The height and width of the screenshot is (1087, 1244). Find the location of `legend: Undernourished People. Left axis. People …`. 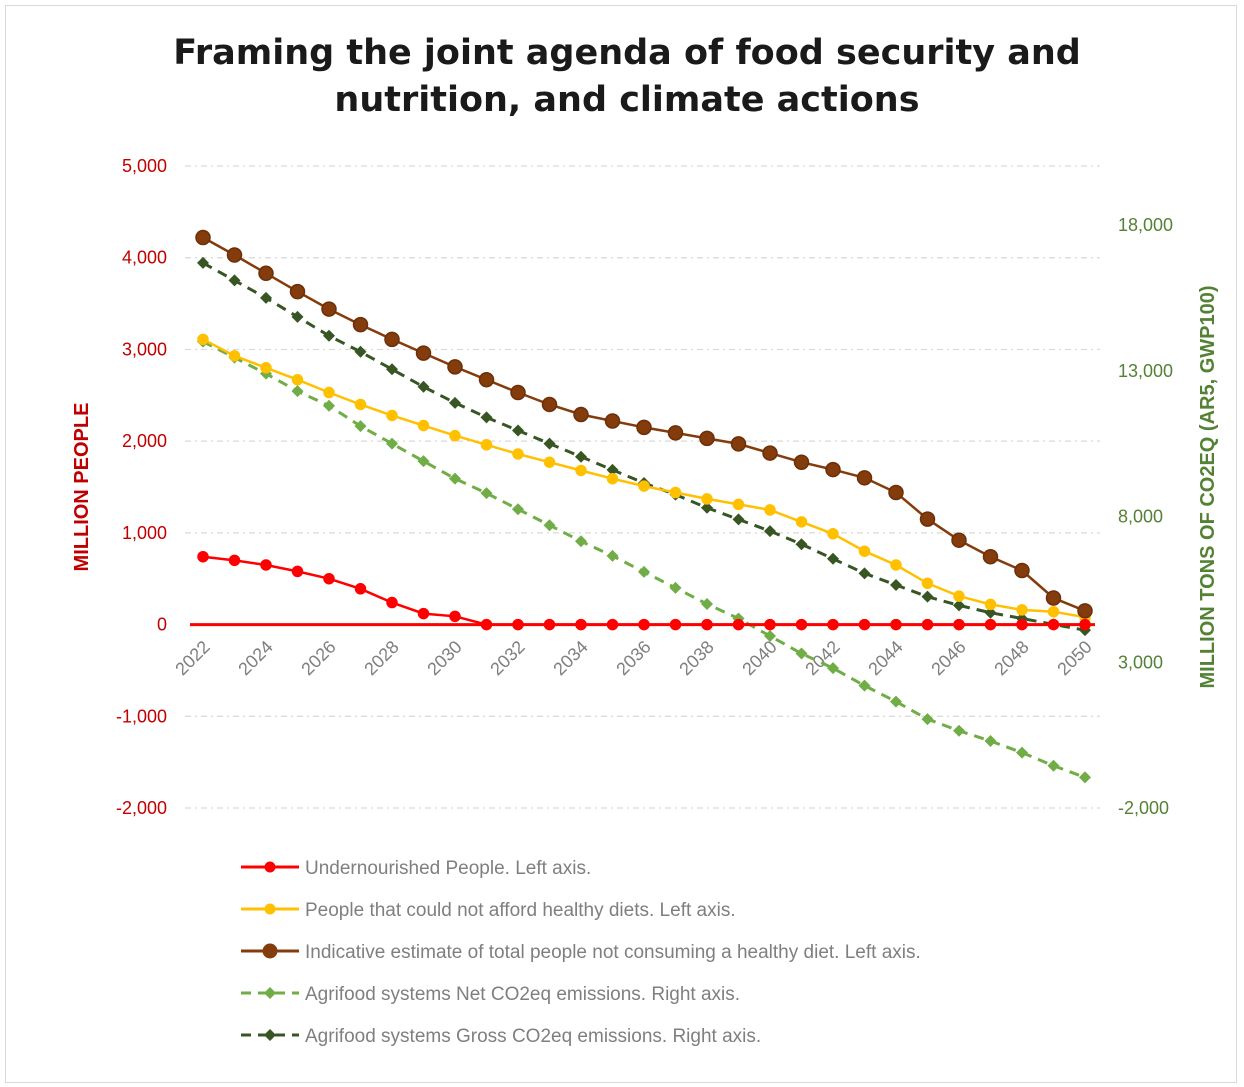

legend: Undernourished People. Left axis. People … is located at coordinates (581, 952).